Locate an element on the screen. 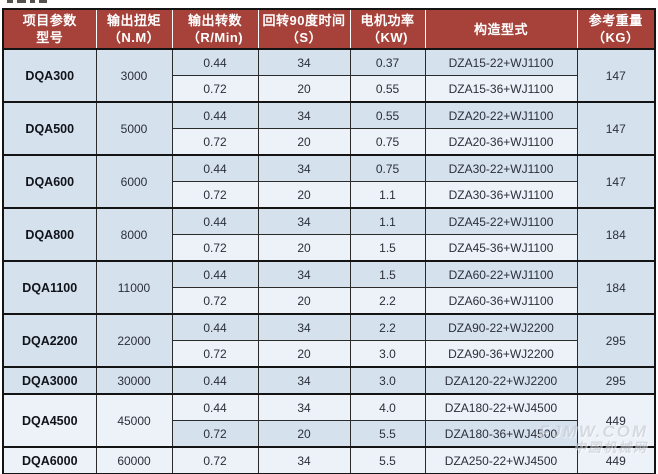  table-row: DQA800 8000 0.44 34 1.1 DZA45-22+WJ1100 184 is located at coordinates (329, 234).